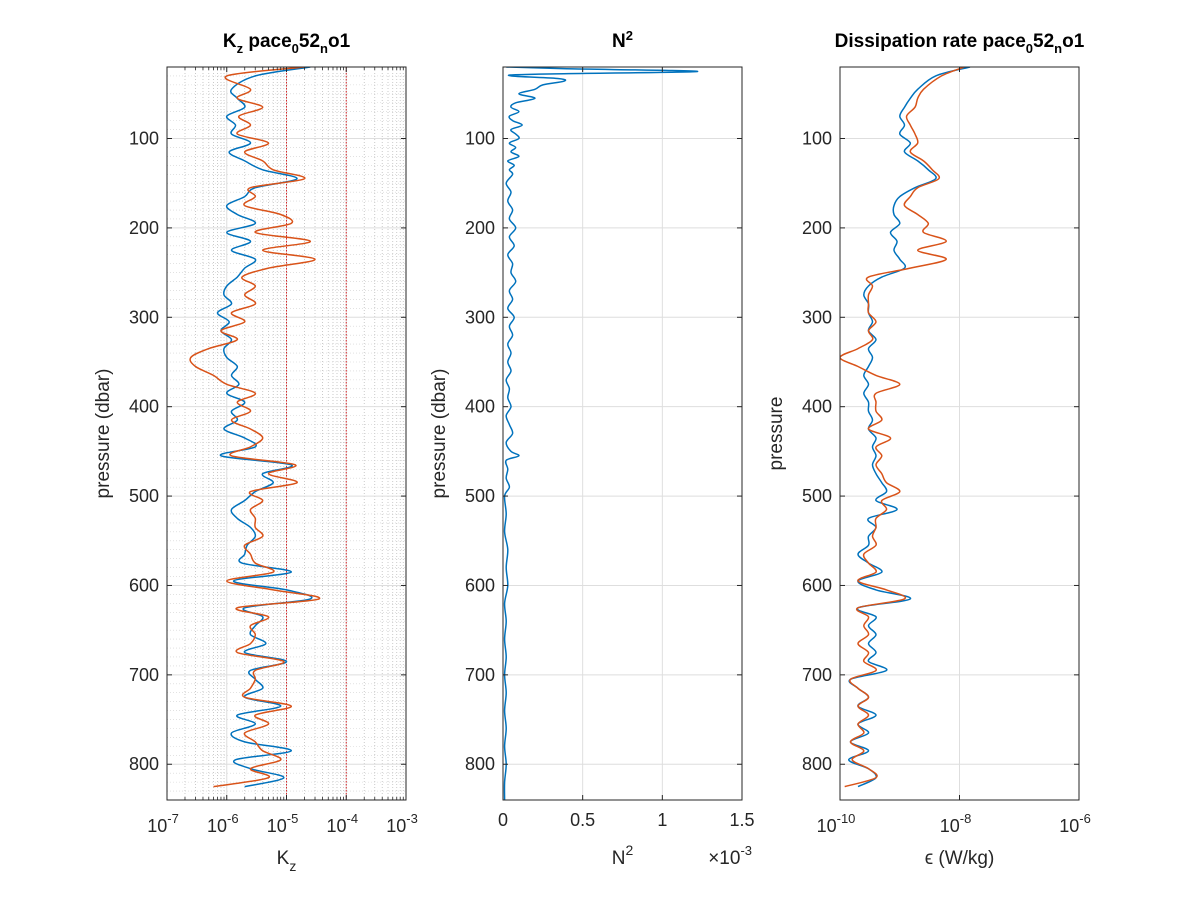 This screenshot has height=900, width=1200. Describe the element at coordinates (292, 866) in the screenshot. I see `x-axis-label-sub: z` at that location.